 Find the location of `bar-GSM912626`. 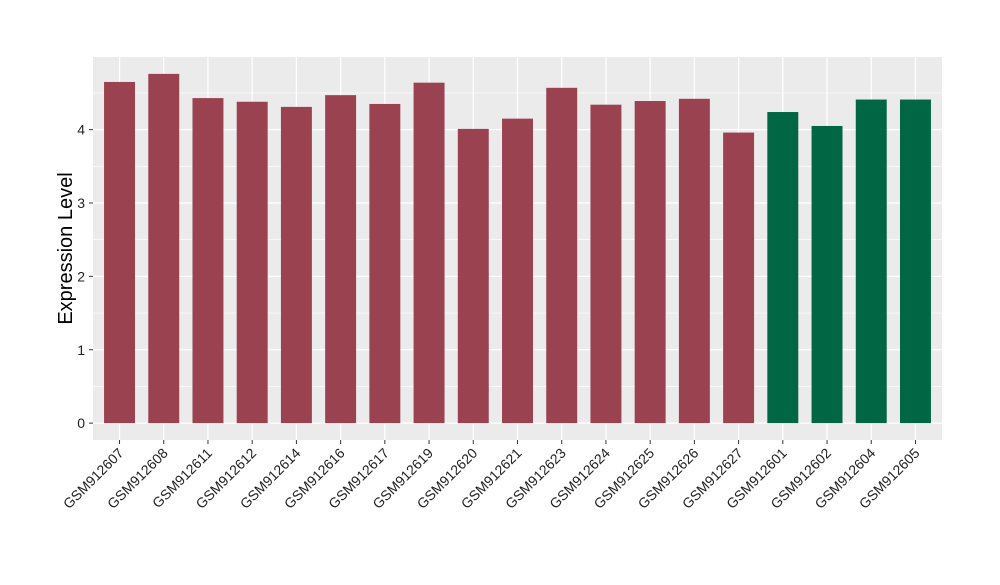

bar-GSM912626 is located at coordinates (694, 261).